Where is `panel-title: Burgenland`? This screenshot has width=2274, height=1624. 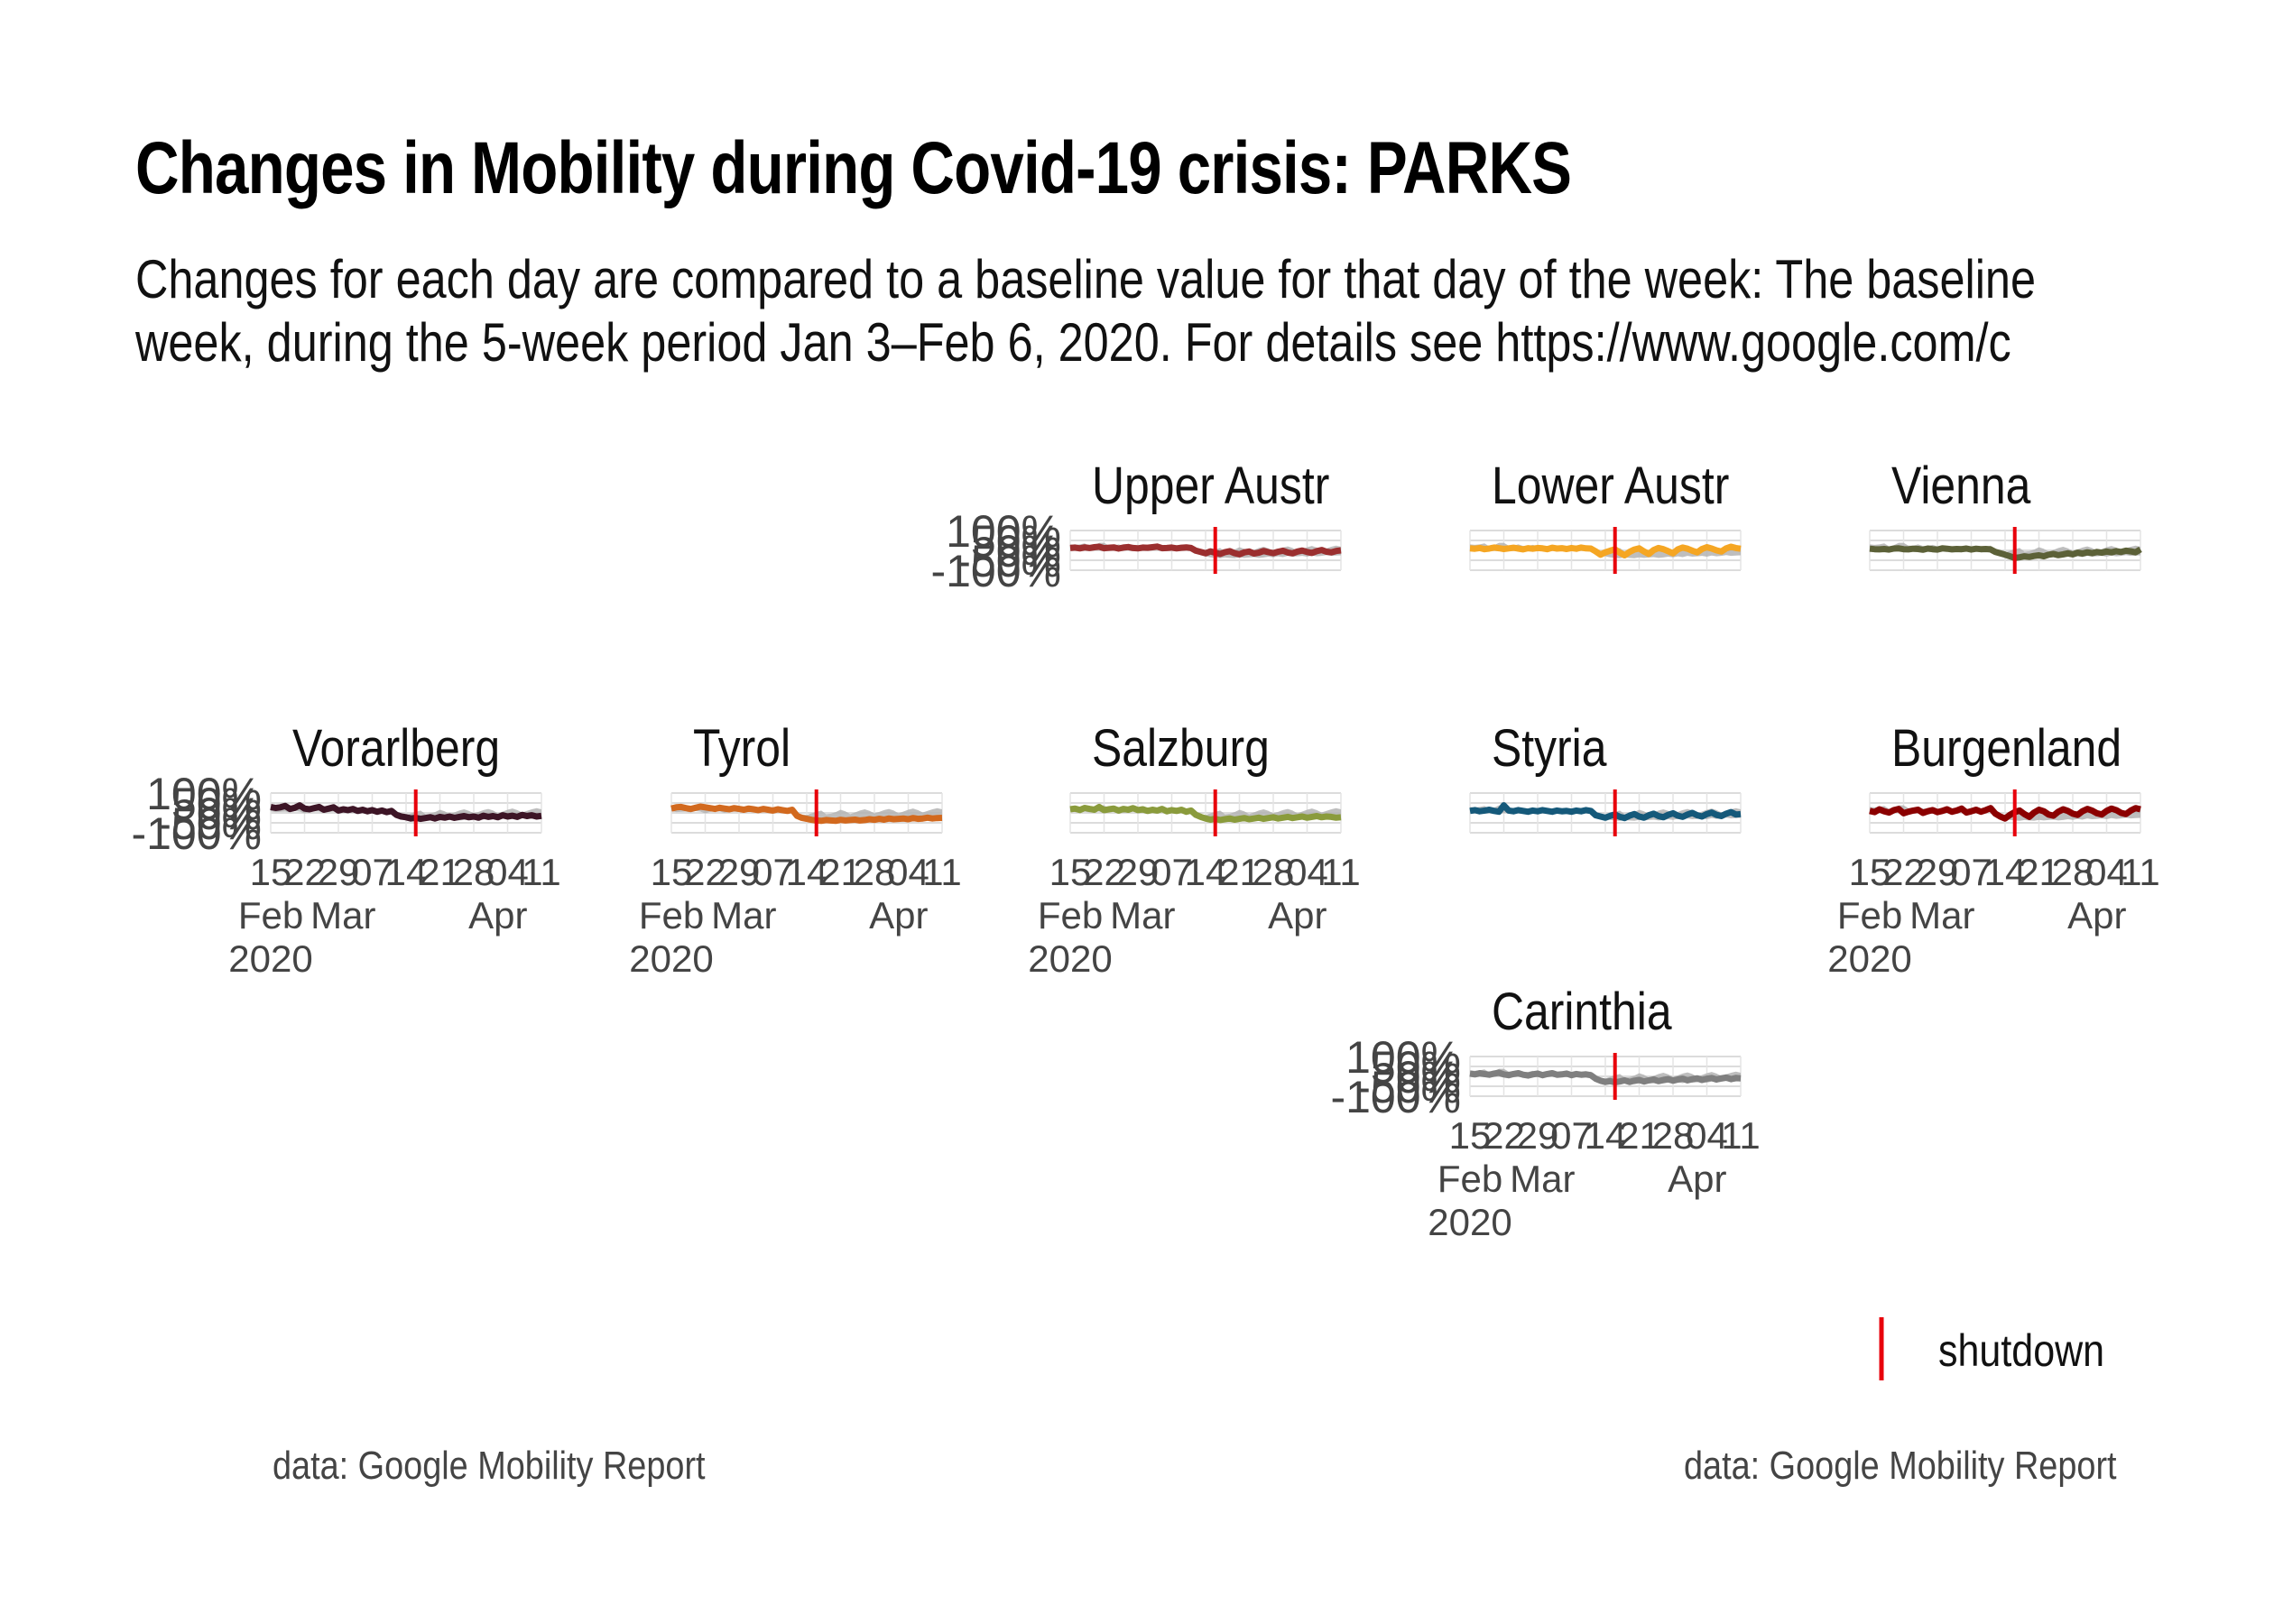
panel-title: Burgenland is located at coordinates (2006, 749).